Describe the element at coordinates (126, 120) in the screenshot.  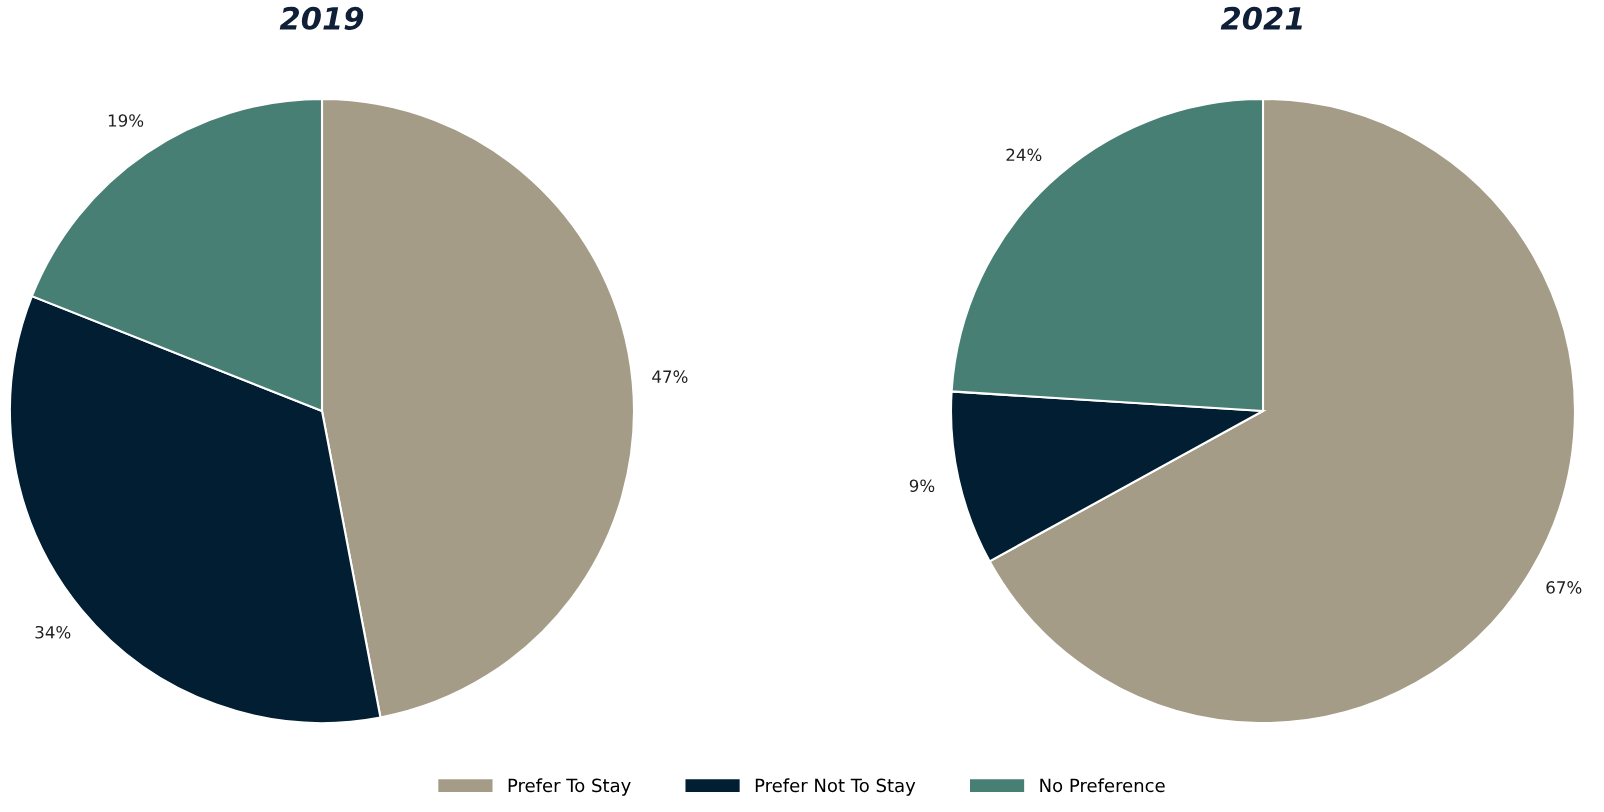
I see `data-label: 19%` at that location.